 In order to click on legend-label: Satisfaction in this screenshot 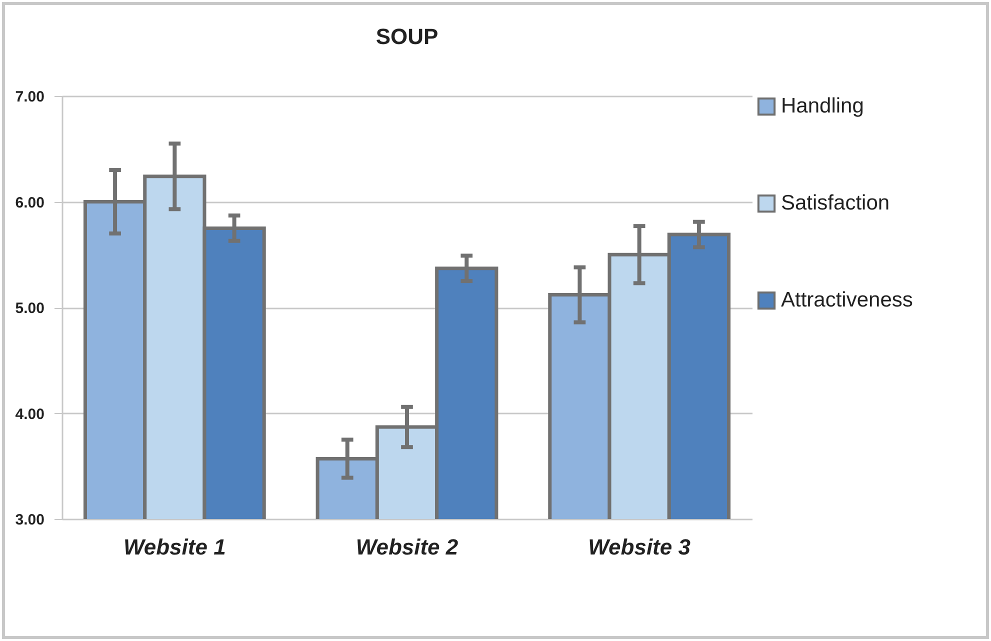, I will do `click(835, 203)`.